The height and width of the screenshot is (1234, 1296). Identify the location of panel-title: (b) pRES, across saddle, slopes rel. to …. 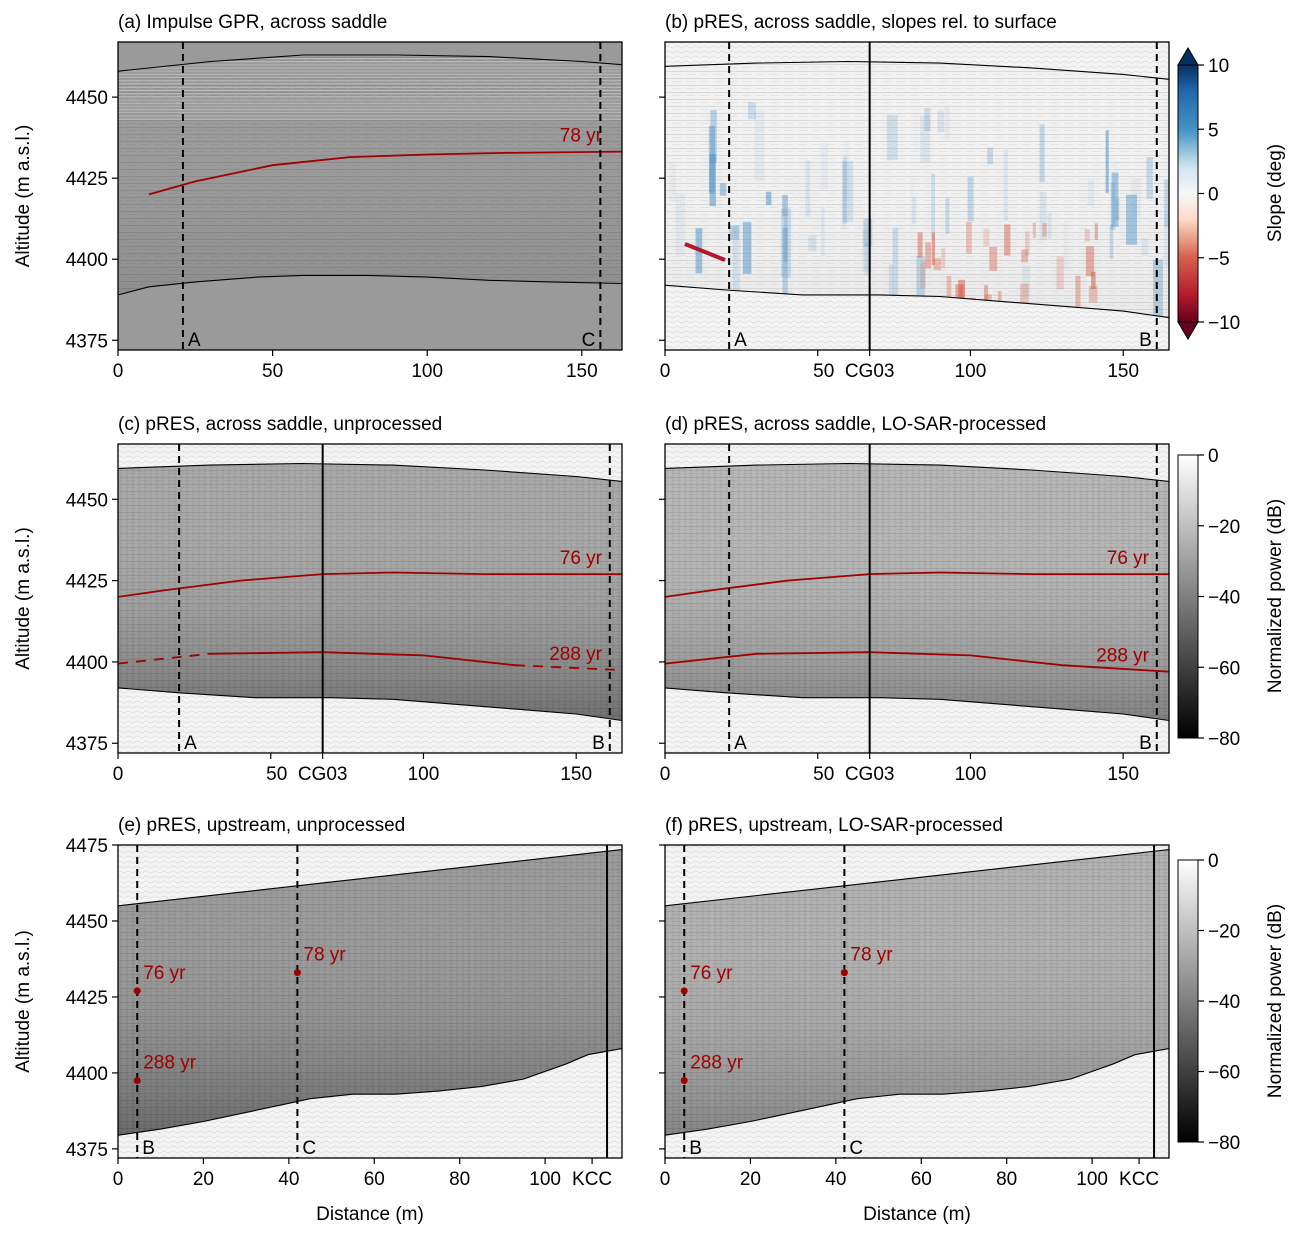
(861, 22).